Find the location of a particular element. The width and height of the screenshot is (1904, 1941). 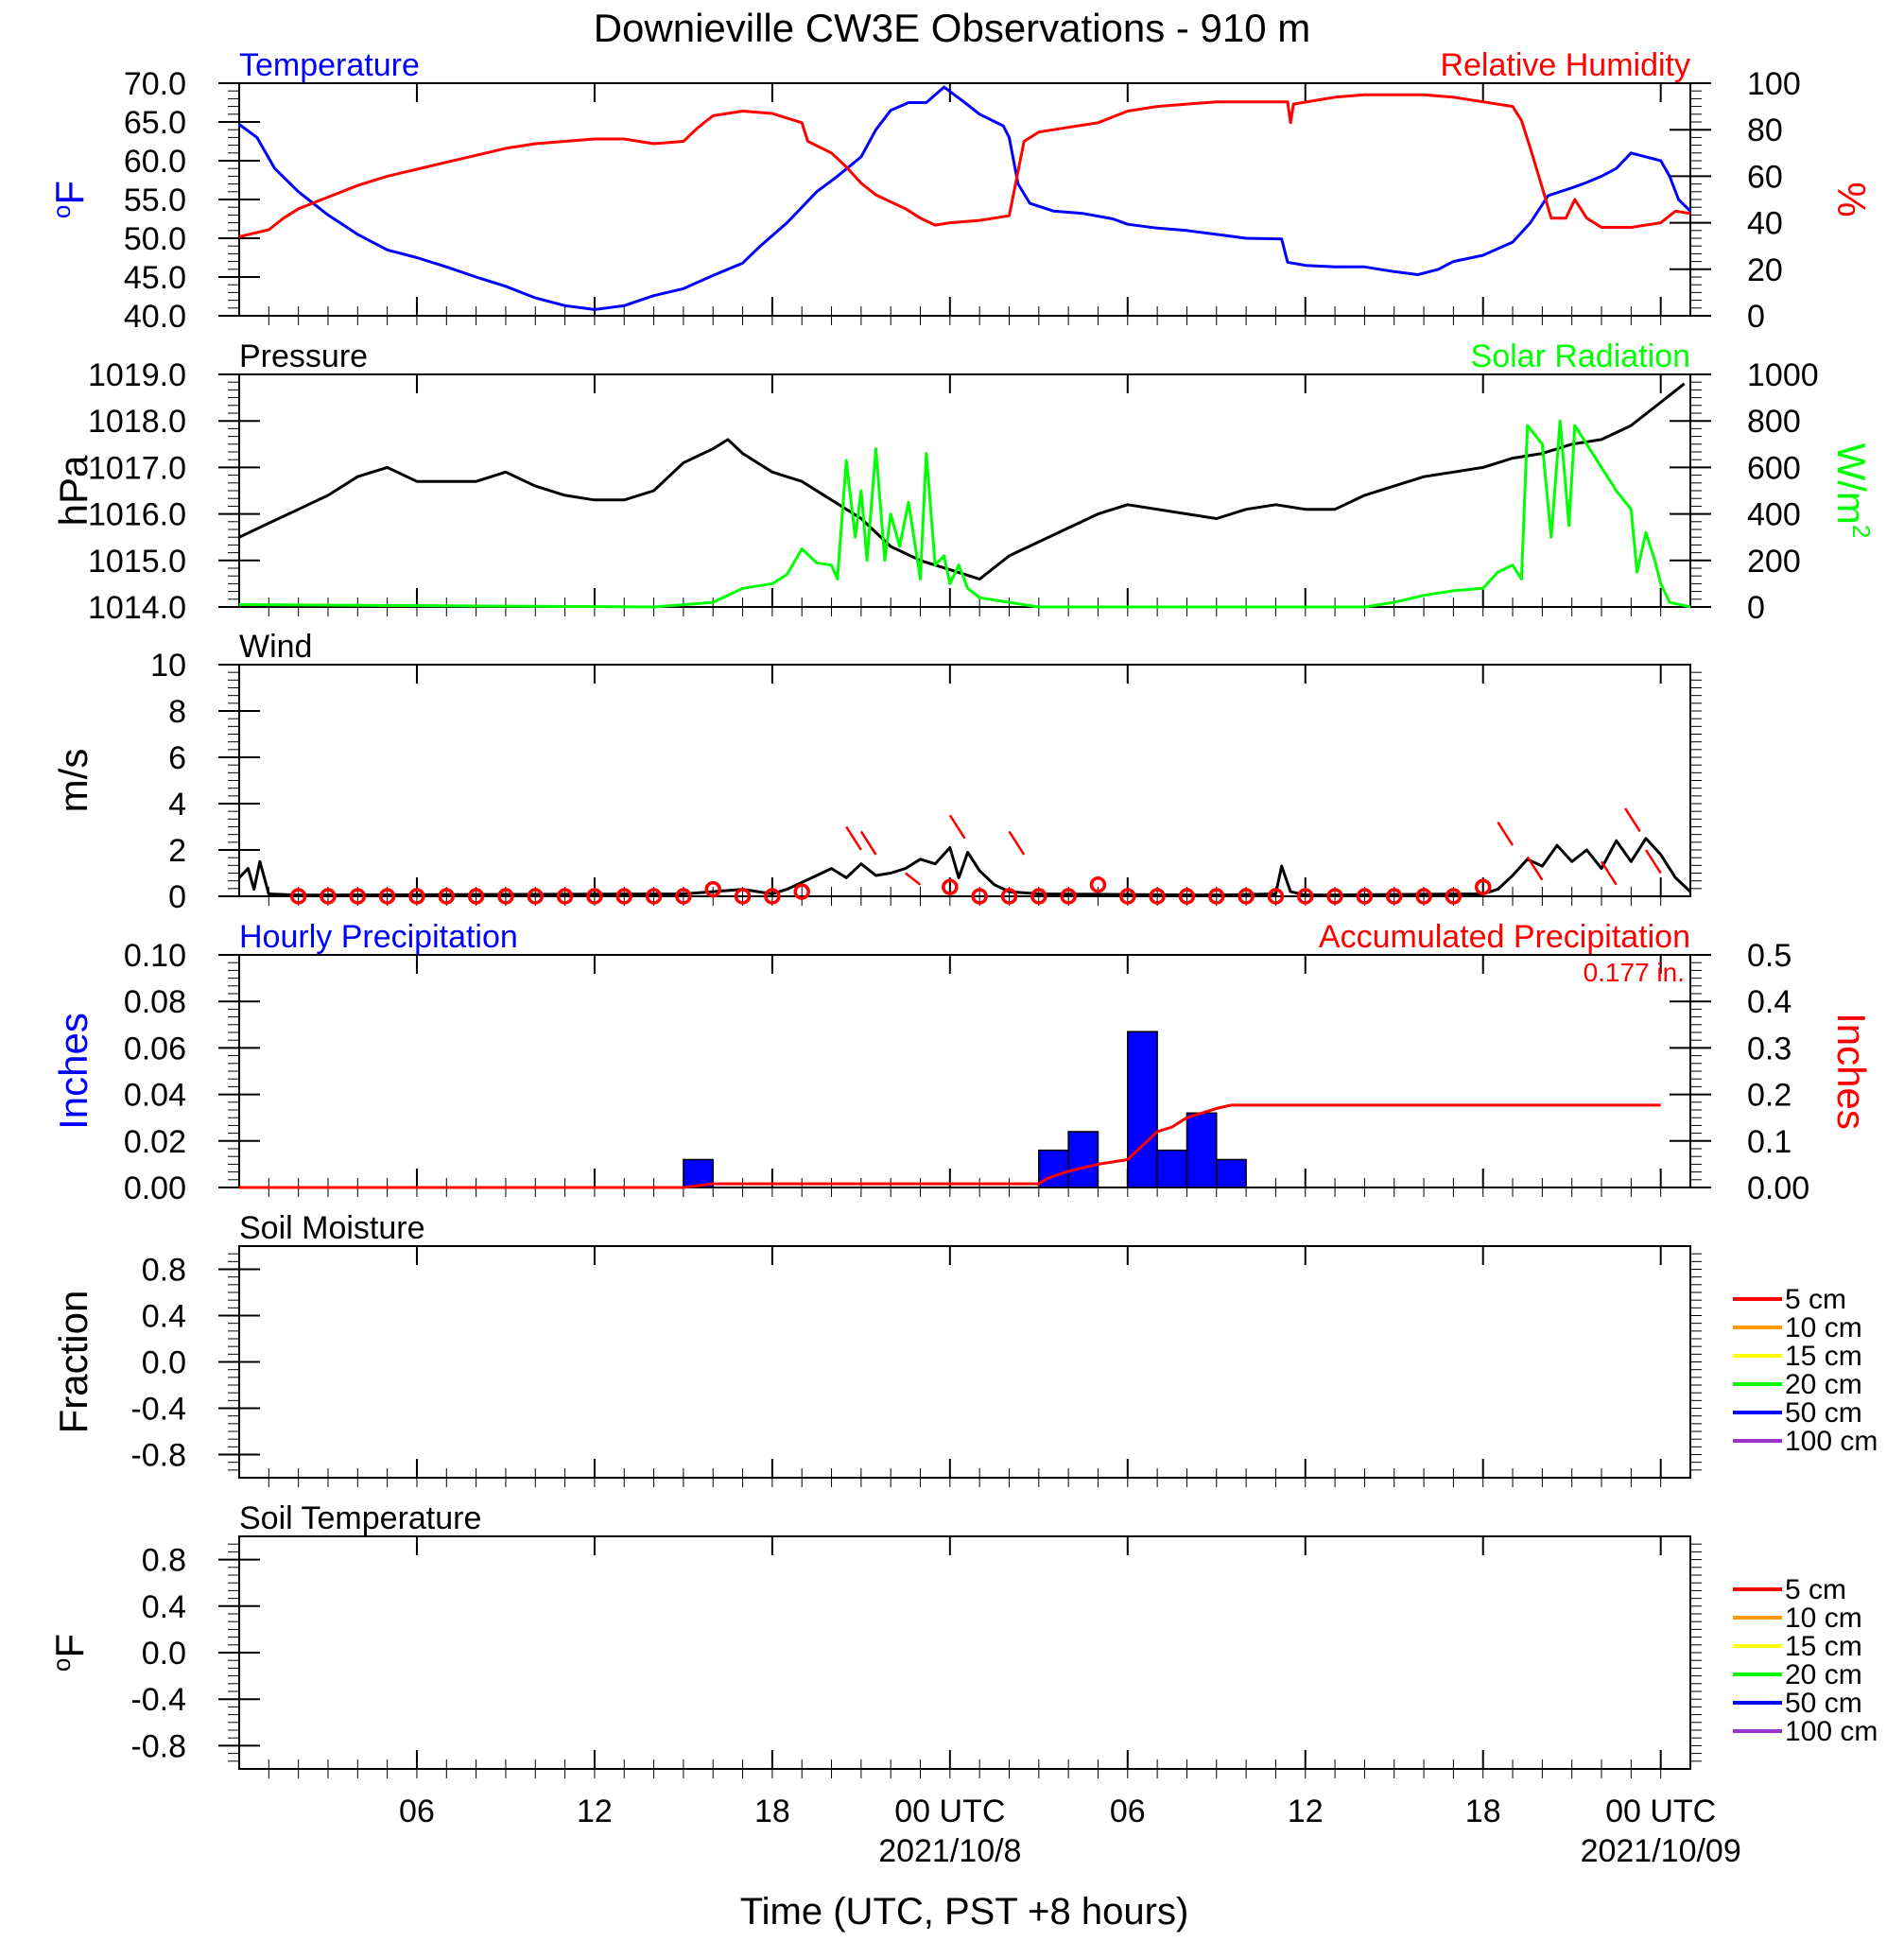

y-tick-label-right: 200 is located at coordinates (1774, 562).